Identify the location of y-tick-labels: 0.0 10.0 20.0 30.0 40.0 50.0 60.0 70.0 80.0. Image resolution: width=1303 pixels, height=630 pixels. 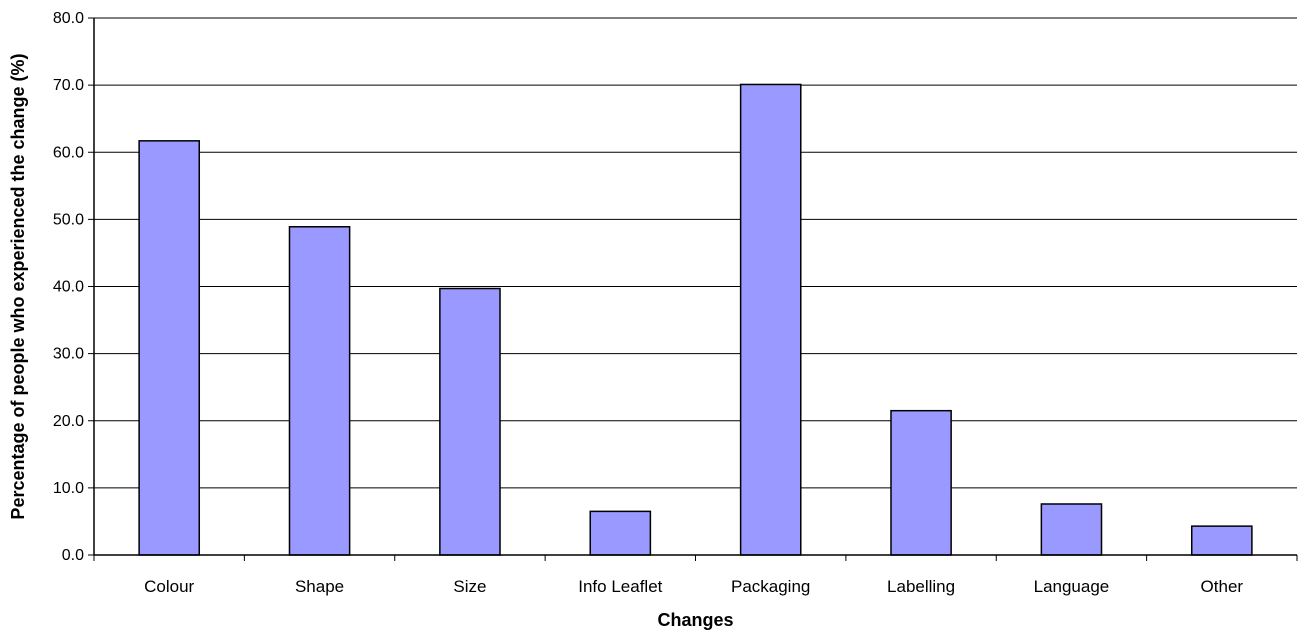
(68, 287).